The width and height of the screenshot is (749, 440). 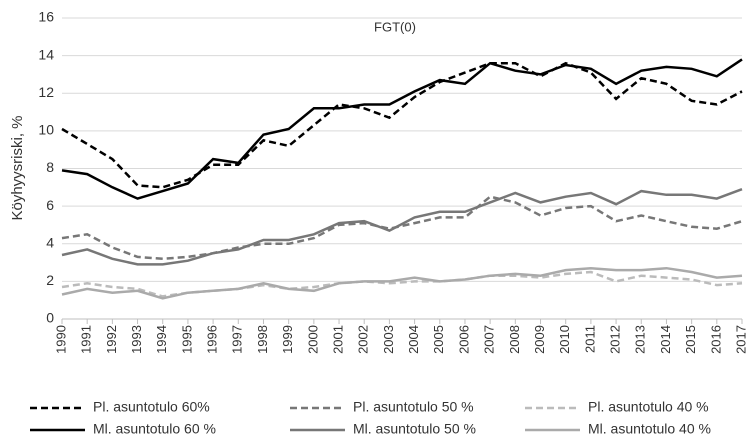 I want to click on x-tick-label: 2007, so click(x=489, y=339).